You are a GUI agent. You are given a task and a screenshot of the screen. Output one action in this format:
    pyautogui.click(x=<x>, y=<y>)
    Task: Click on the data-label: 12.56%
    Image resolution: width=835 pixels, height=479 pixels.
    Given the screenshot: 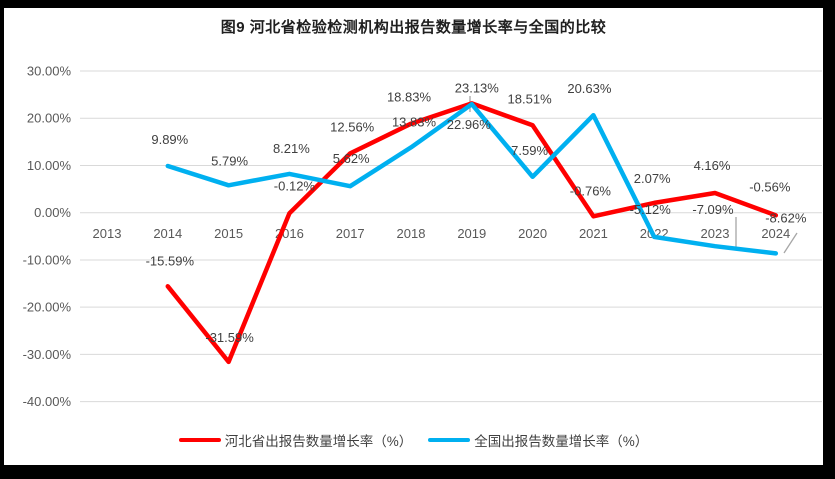 What is the action you would take?
    pyautogui.click(x=352, y=126)
    